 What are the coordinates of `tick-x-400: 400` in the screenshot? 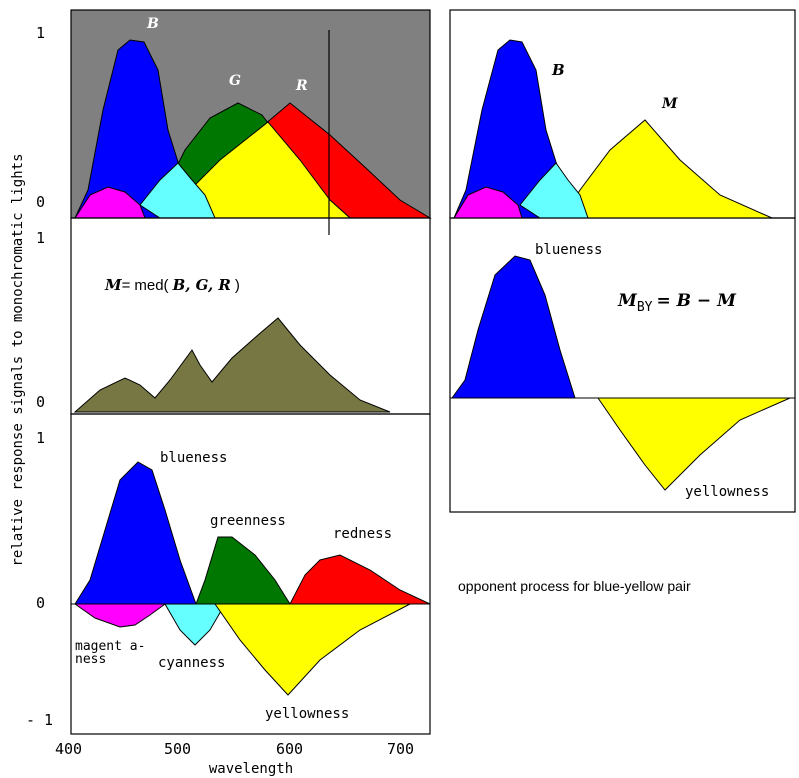 It's located at (68, 749).